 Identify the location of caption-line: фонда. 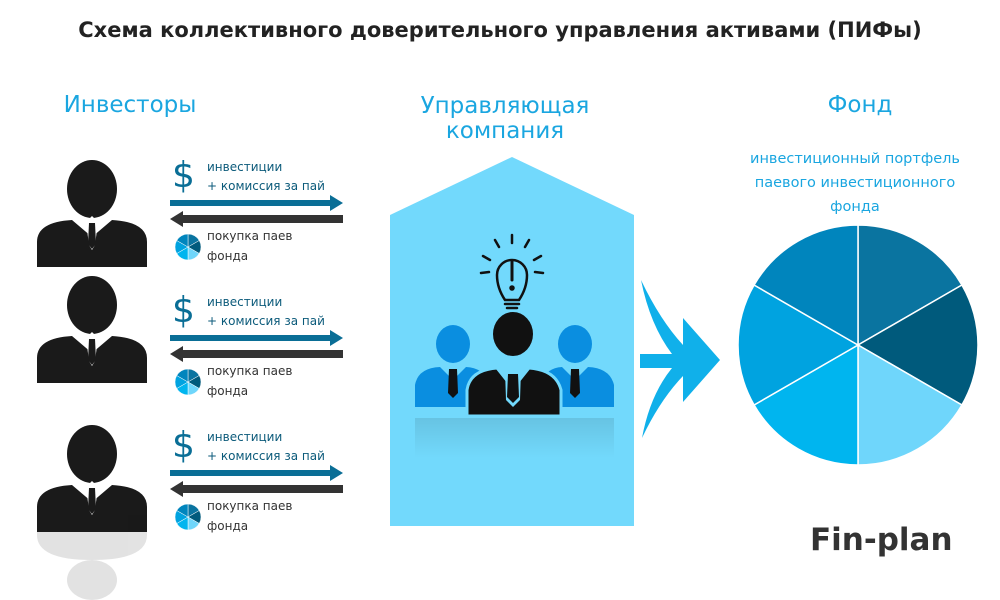
(855, 207).